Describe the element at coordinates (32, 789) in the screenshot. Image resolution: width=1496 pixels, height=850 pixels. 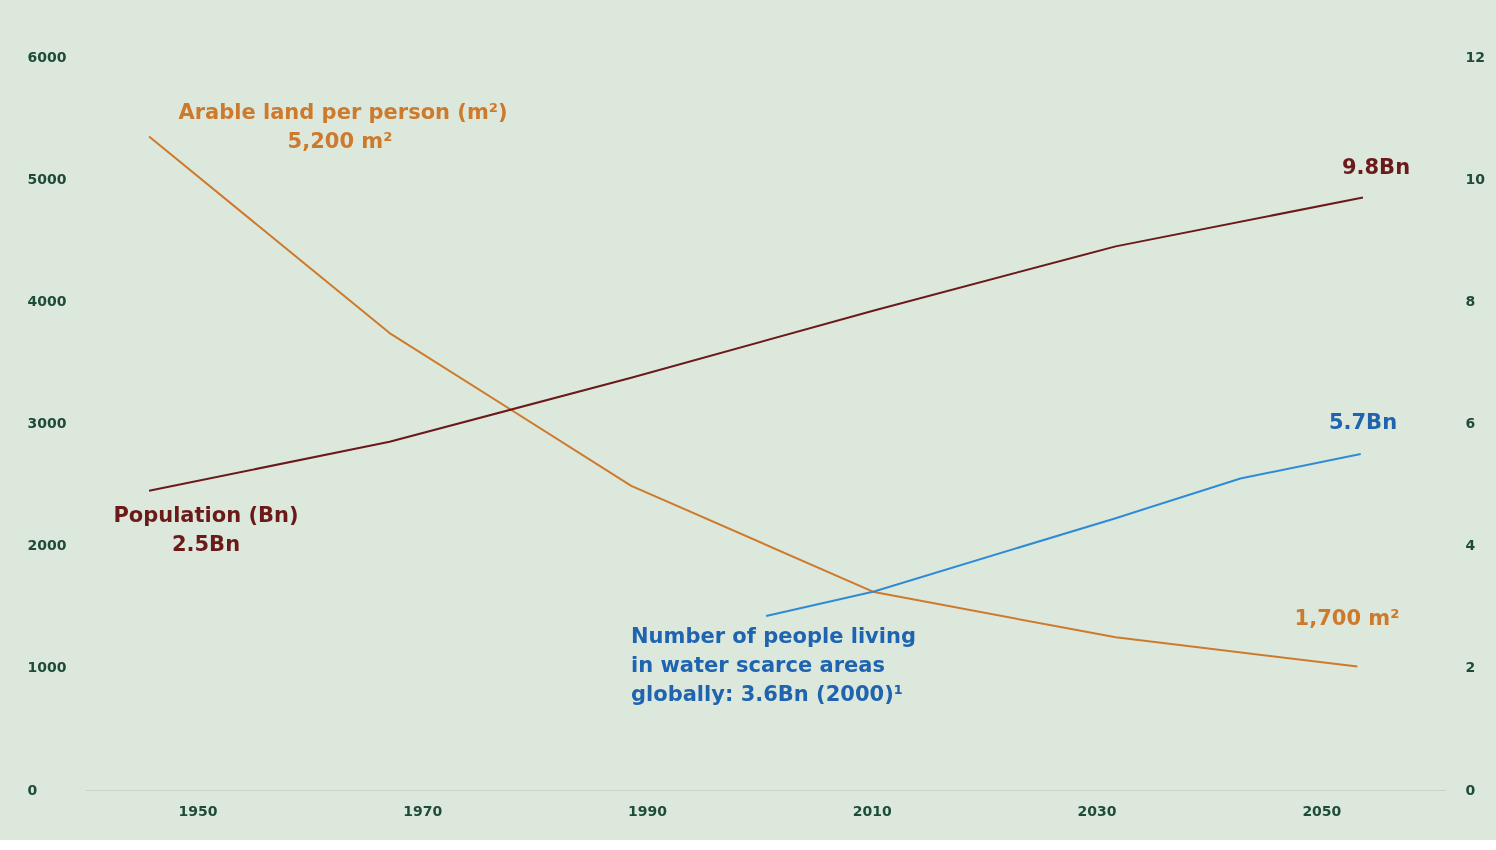
I see `y-tick-label: 0` at that location.